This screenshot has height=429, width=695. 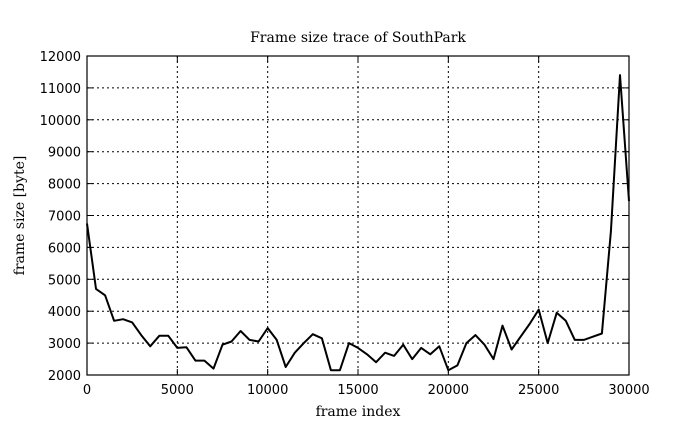 What do you see at coordinates (358, 38) in the screenshot?
I see `chart-title: Frame size trace of SouthPark` at bounding box center [358, 38].